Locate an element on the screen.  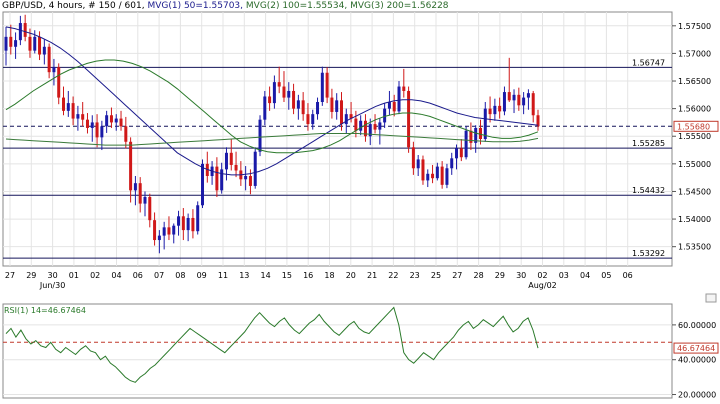
level-label: 1.56747 is located at coordinates (648, 62).